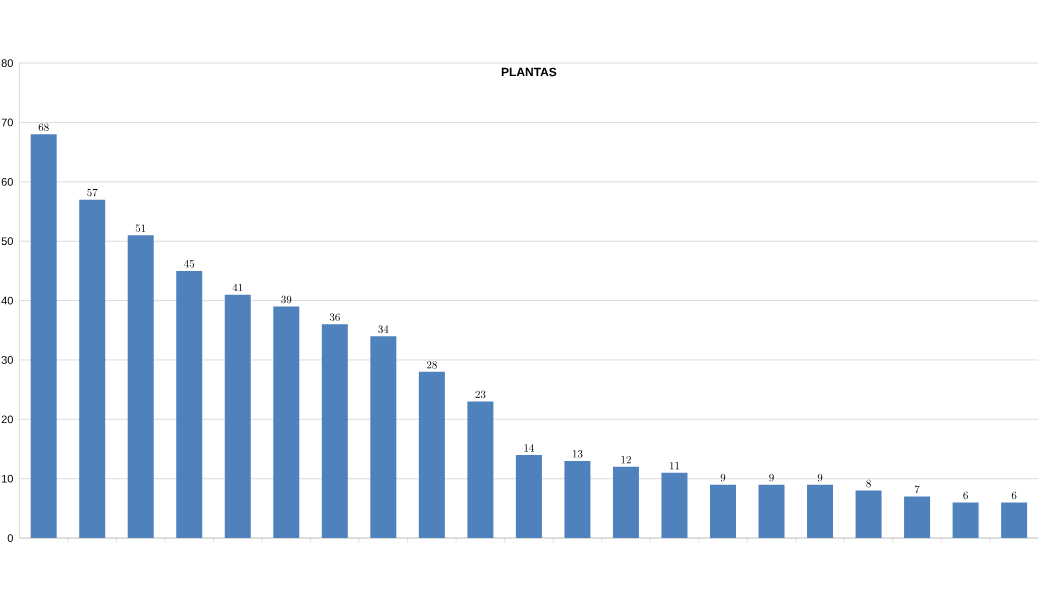 Image resolution: width=1059 pixels, height=604 pixels. I want to click on data-label: 36, so click(334, 317).